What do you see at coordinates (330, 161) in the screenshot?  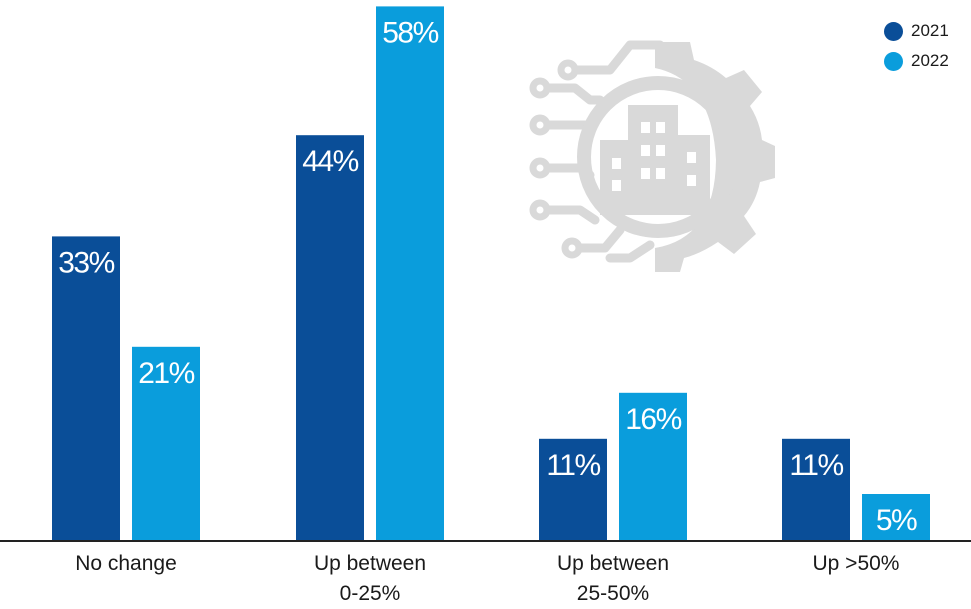 I see `data-label-2021-1: 44%` at bounding box center [330, 161].